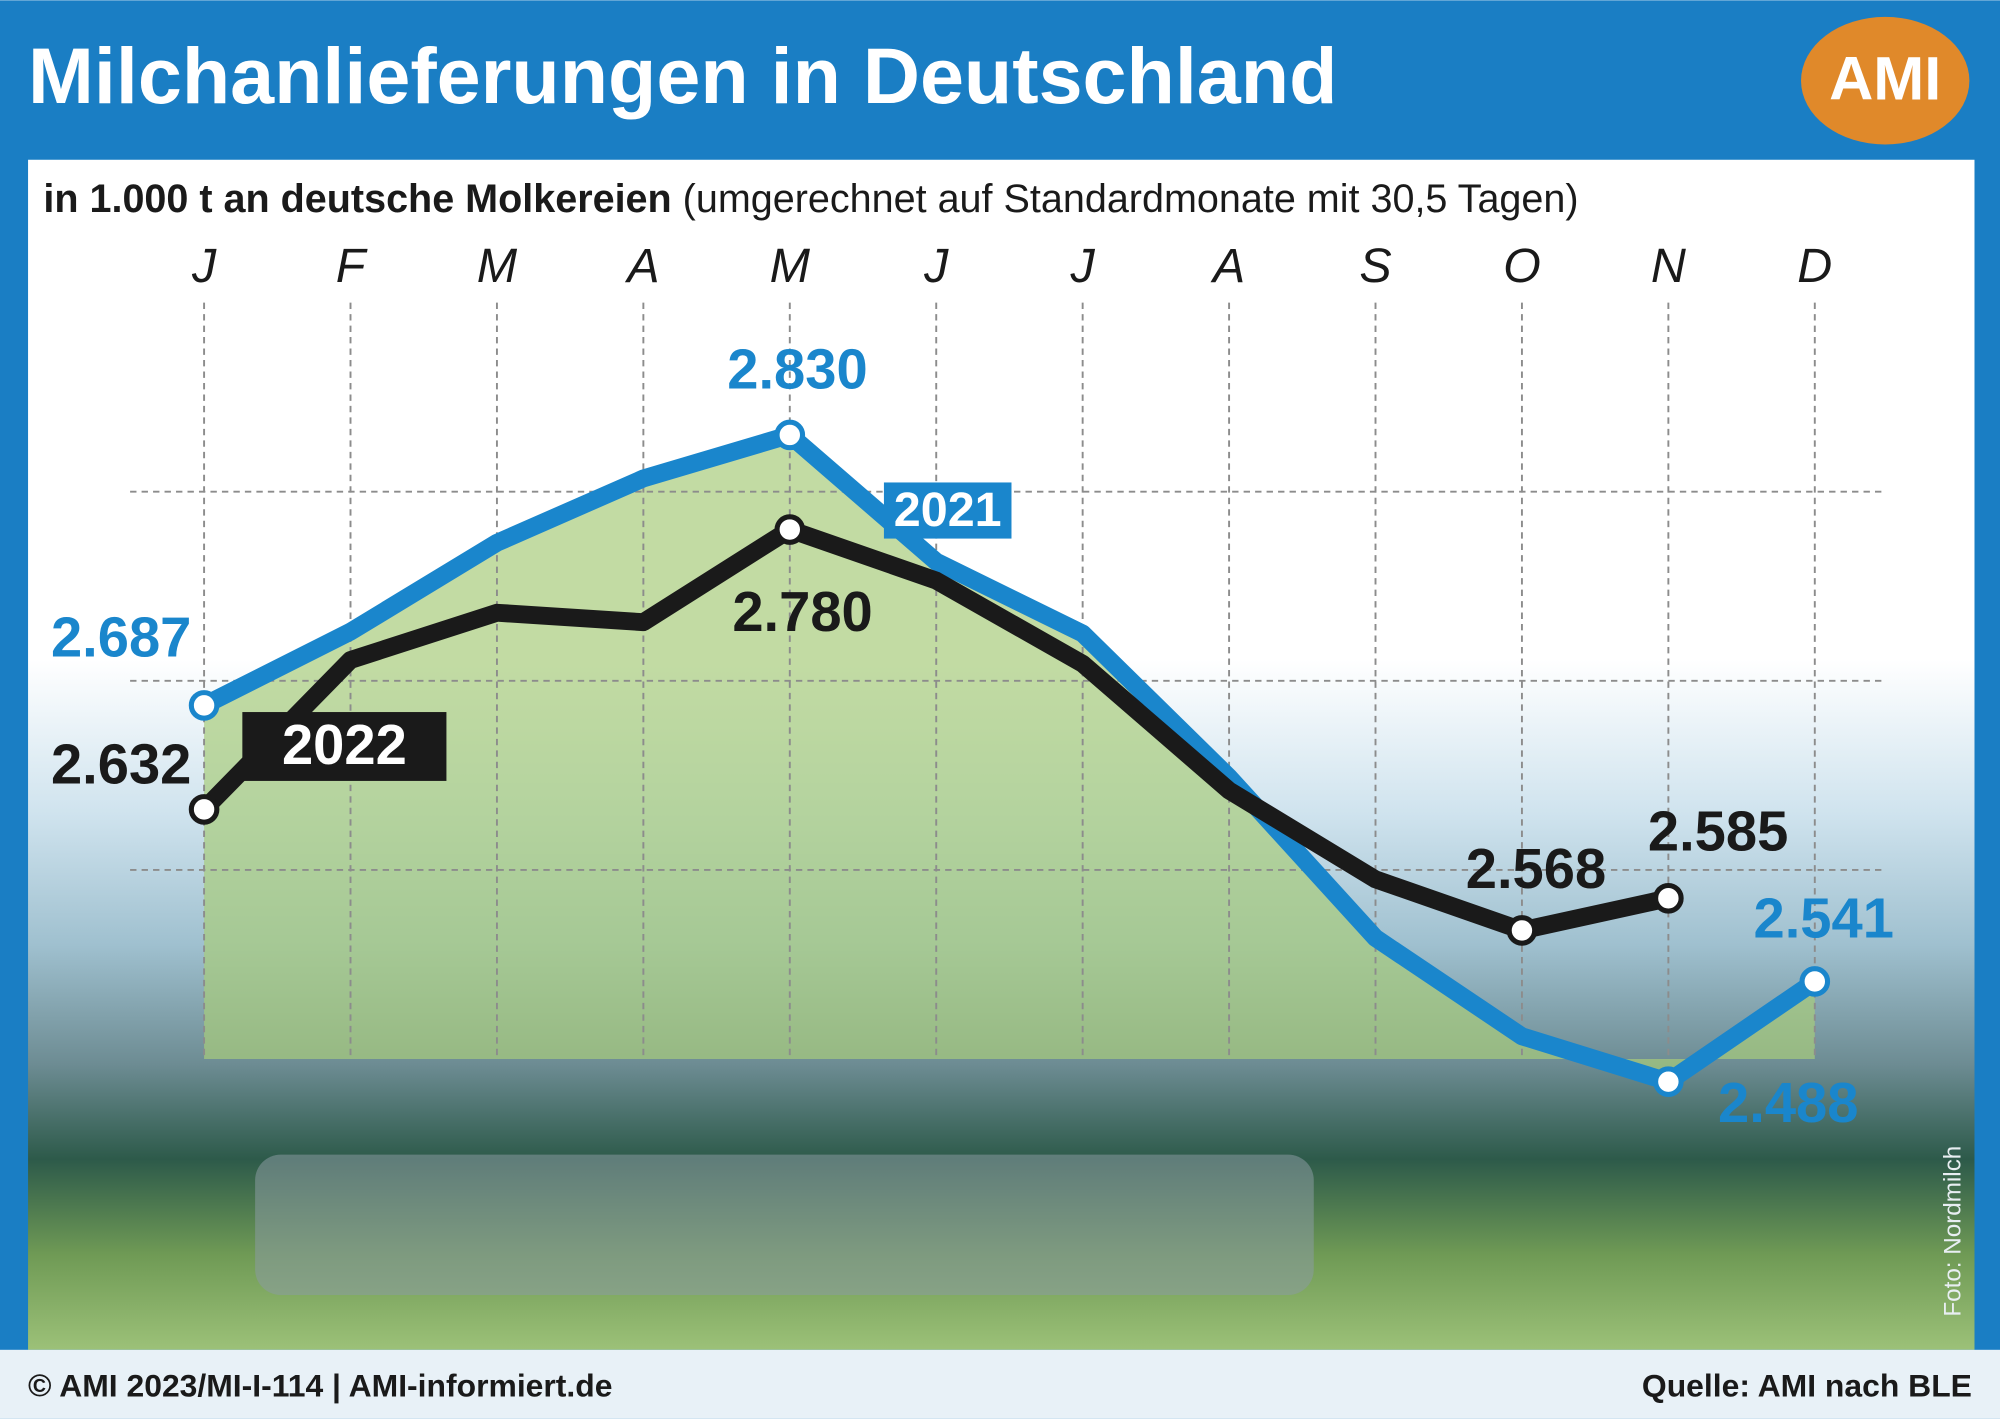  What do you see at coordinates (1814, 266) in the screenshot?
I see `x-tick-label: D` at bounding box center [1814, 266].